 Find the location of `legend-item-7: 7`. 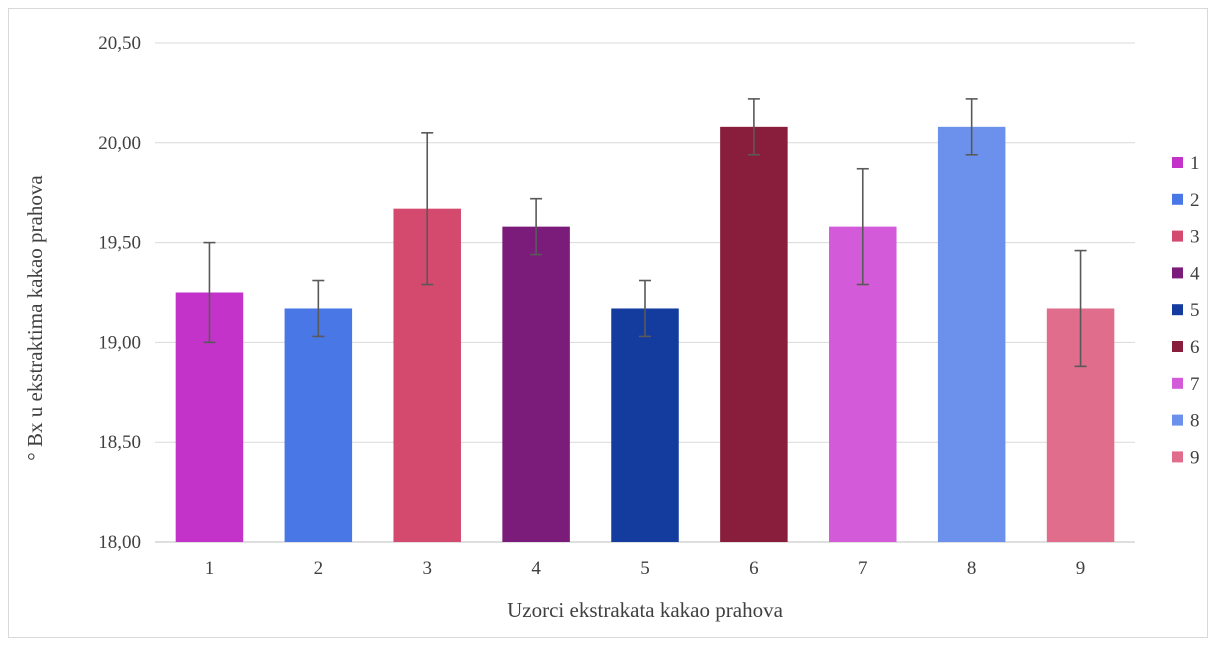

legend-item-7: 7 is located at coordinates (1186, 384).